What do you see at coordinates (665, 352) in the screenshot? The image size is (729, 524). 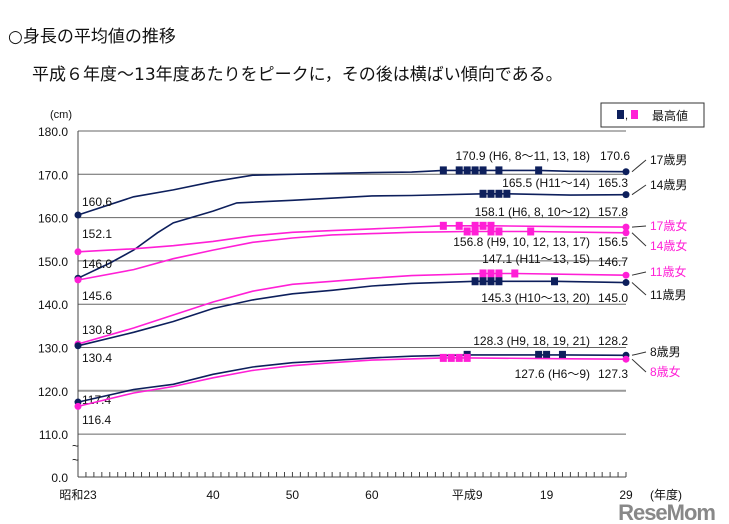 I see `series-name-label: 8歳男` at bounding box center [665, 352].